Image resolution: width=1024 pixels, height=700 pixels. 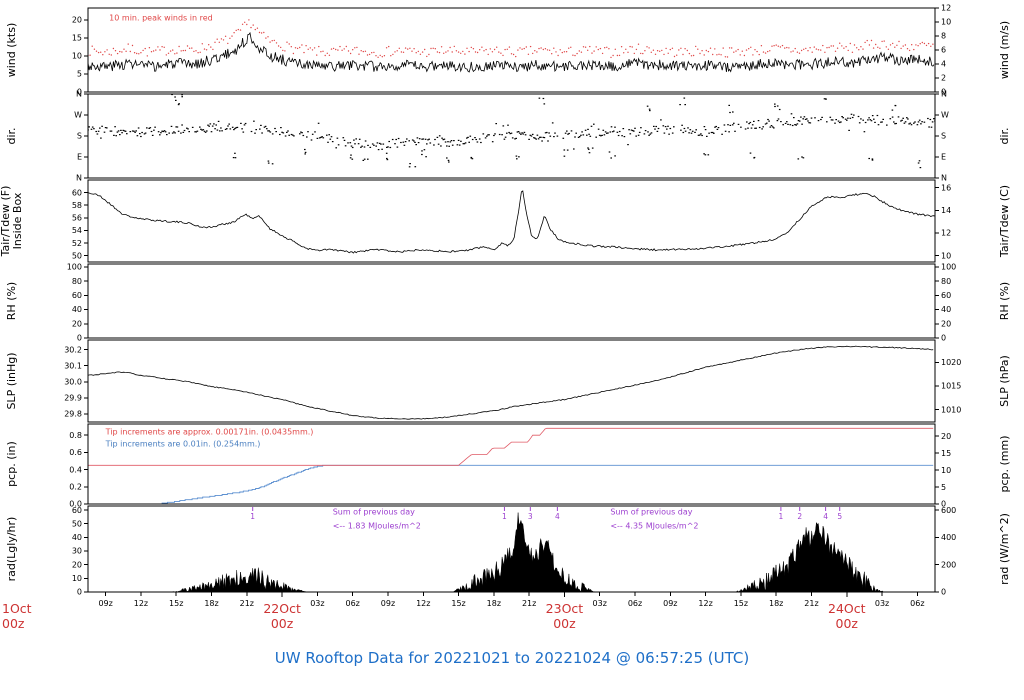 I want to click on panel-series-dir, so click(x=511, y=131).